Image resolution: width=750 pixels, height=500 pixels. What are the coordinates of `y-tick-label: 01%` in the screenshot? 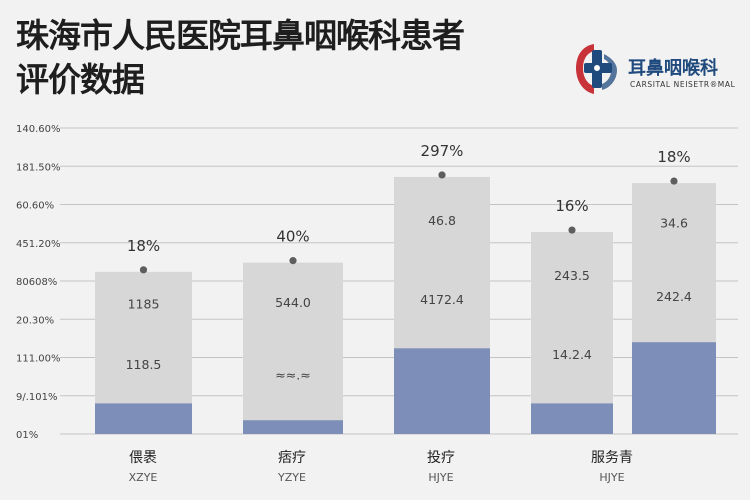 It's located at (27, 435).